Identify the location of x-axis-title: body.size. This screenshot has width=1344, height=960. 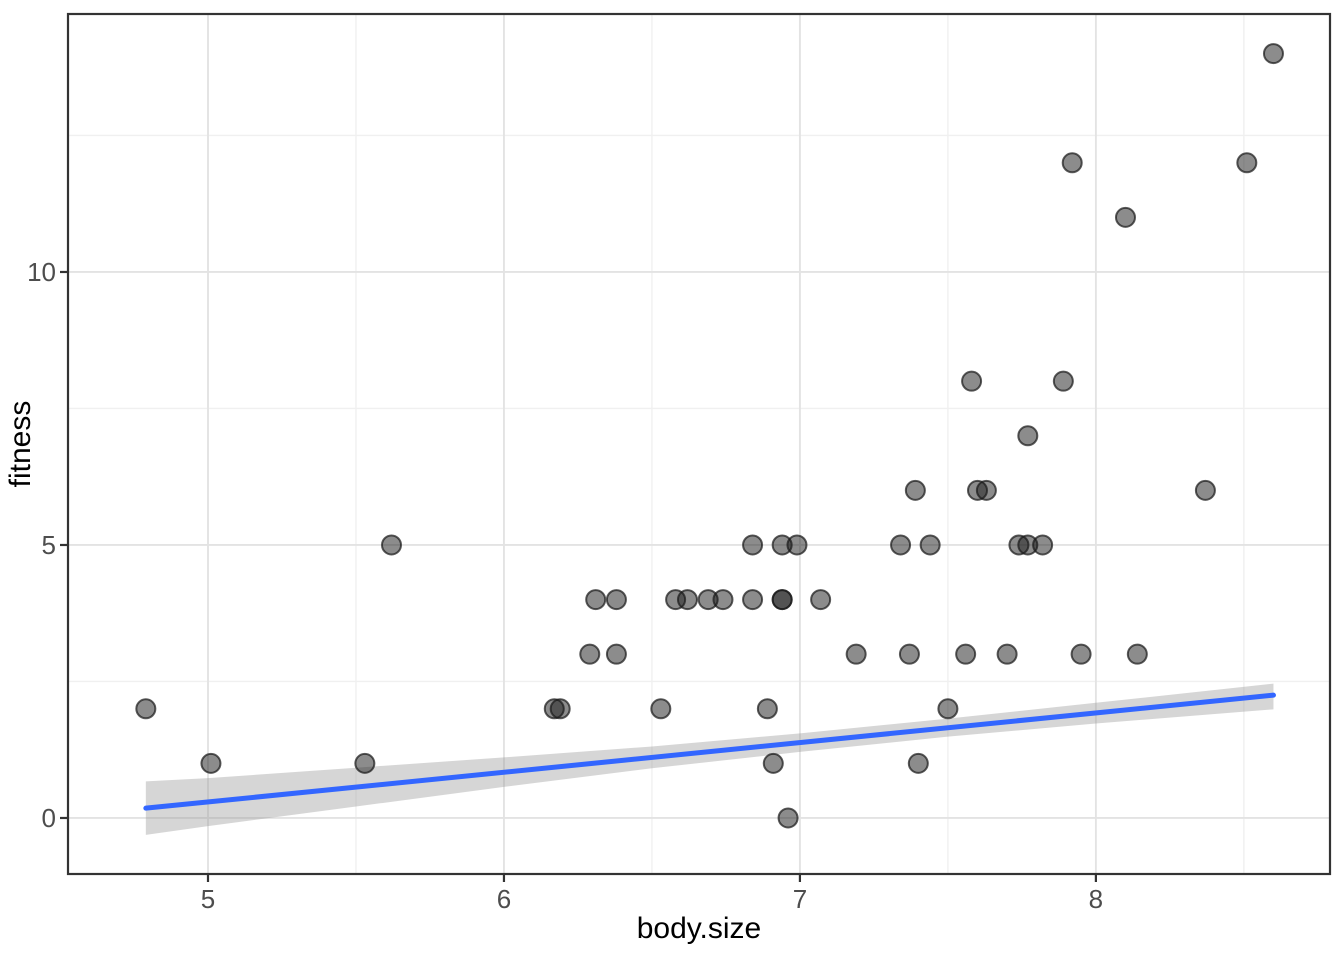
(699, 928).